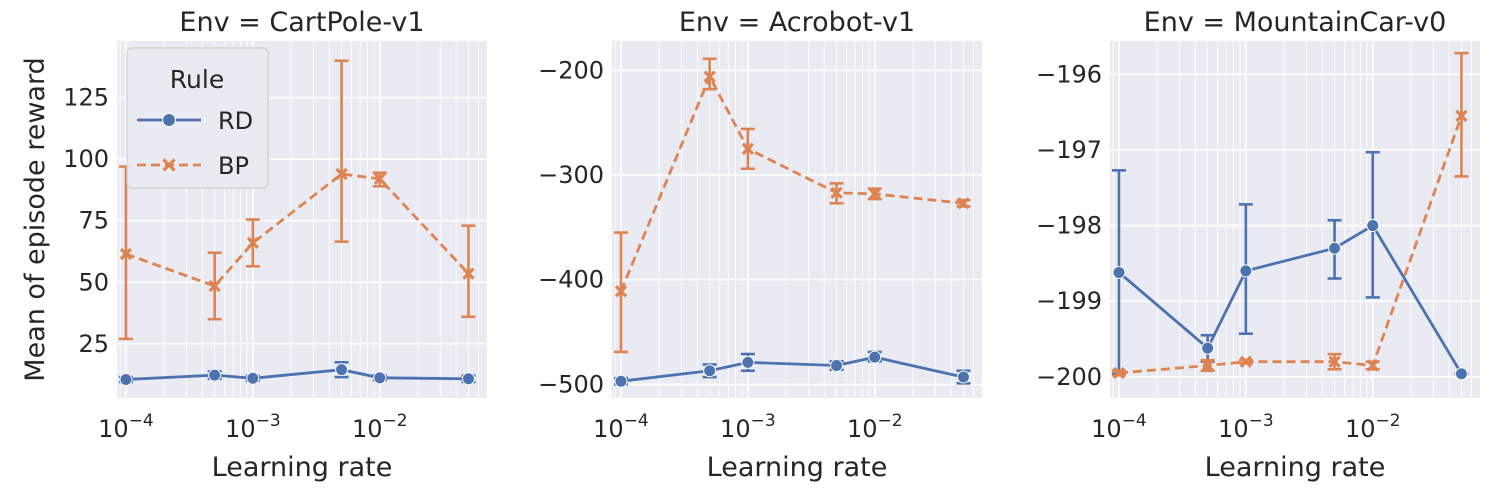  I want to click on y-tick-label: −198, so click(1069, 226).